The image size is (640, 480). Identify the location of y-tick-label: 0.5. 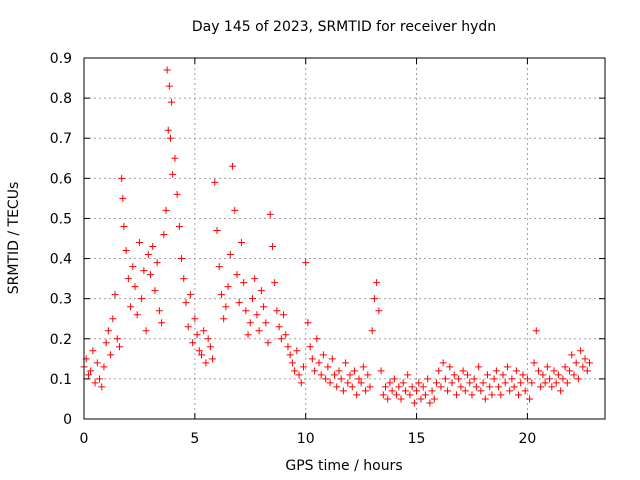
(61, 219).